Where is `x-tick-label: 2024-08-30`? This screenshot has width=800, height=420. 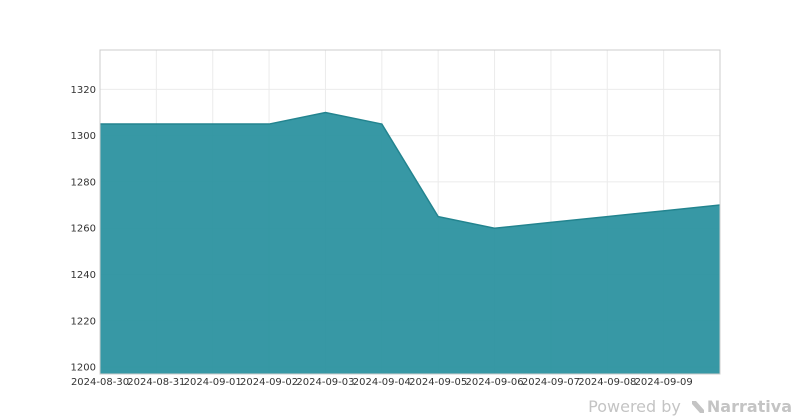
x-tick-label: 2024-08-30 is located at coordinates (100, 382).